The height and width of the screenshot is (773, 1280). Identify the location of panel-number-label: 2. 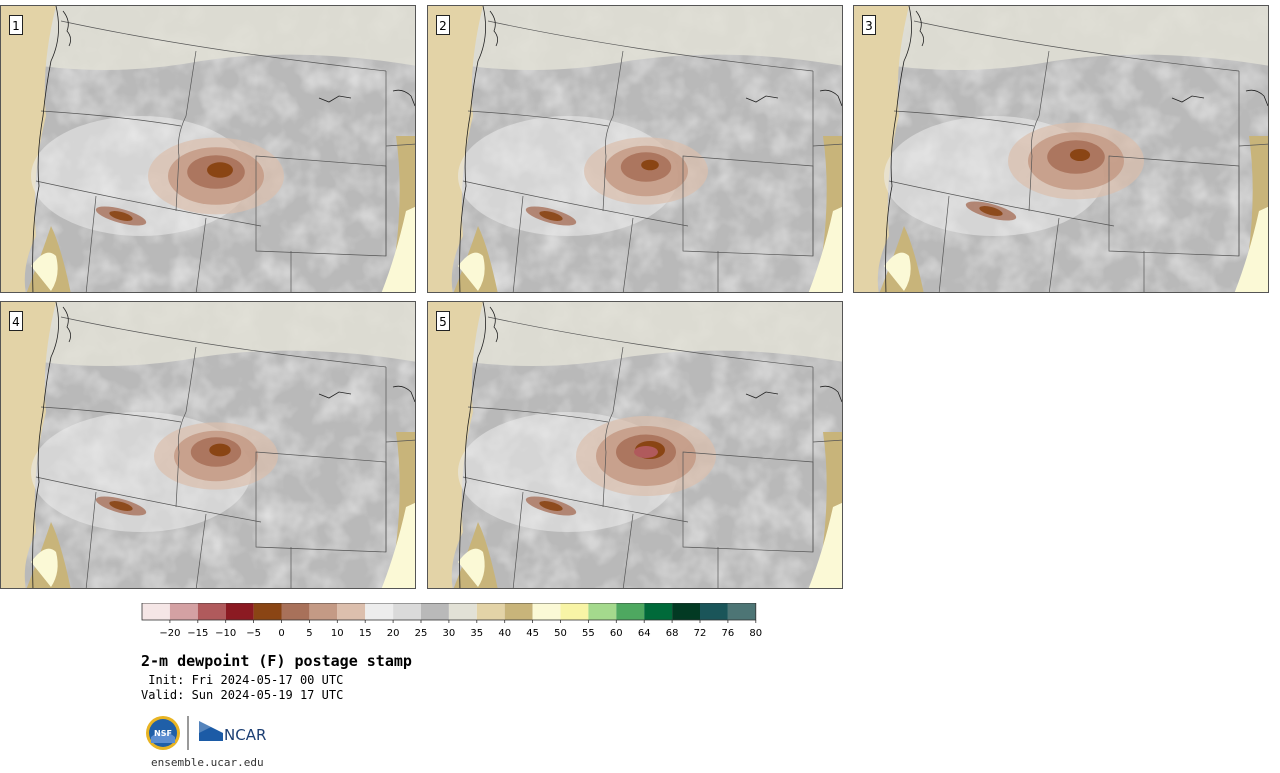
(443, 25).